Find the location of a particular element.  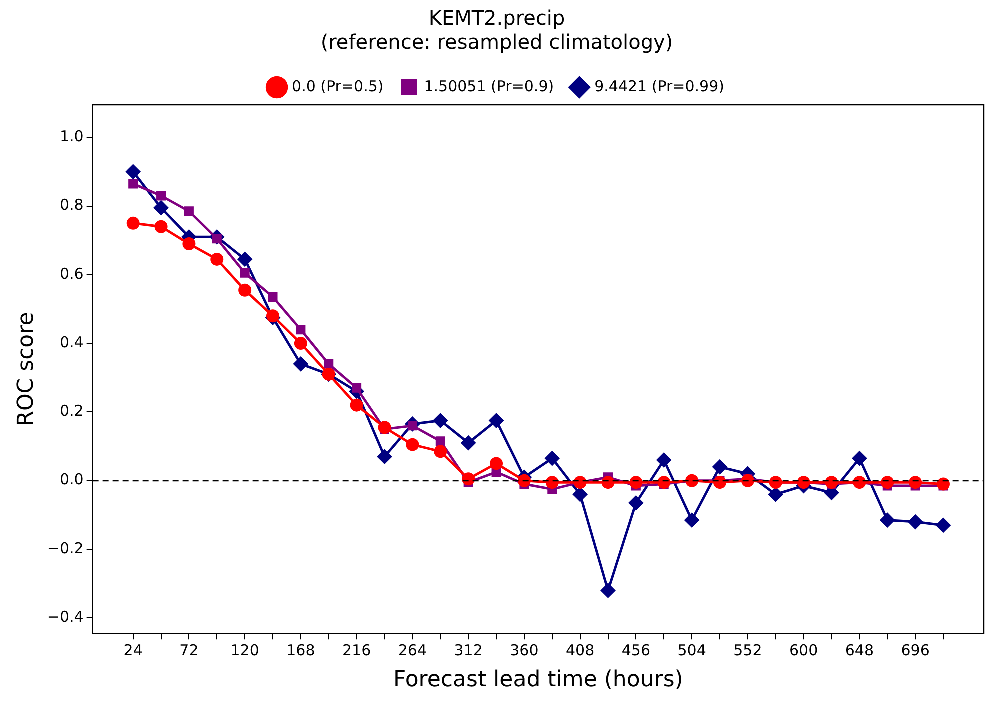

x-tick-label: 312 is located at coordinates (468, 650).